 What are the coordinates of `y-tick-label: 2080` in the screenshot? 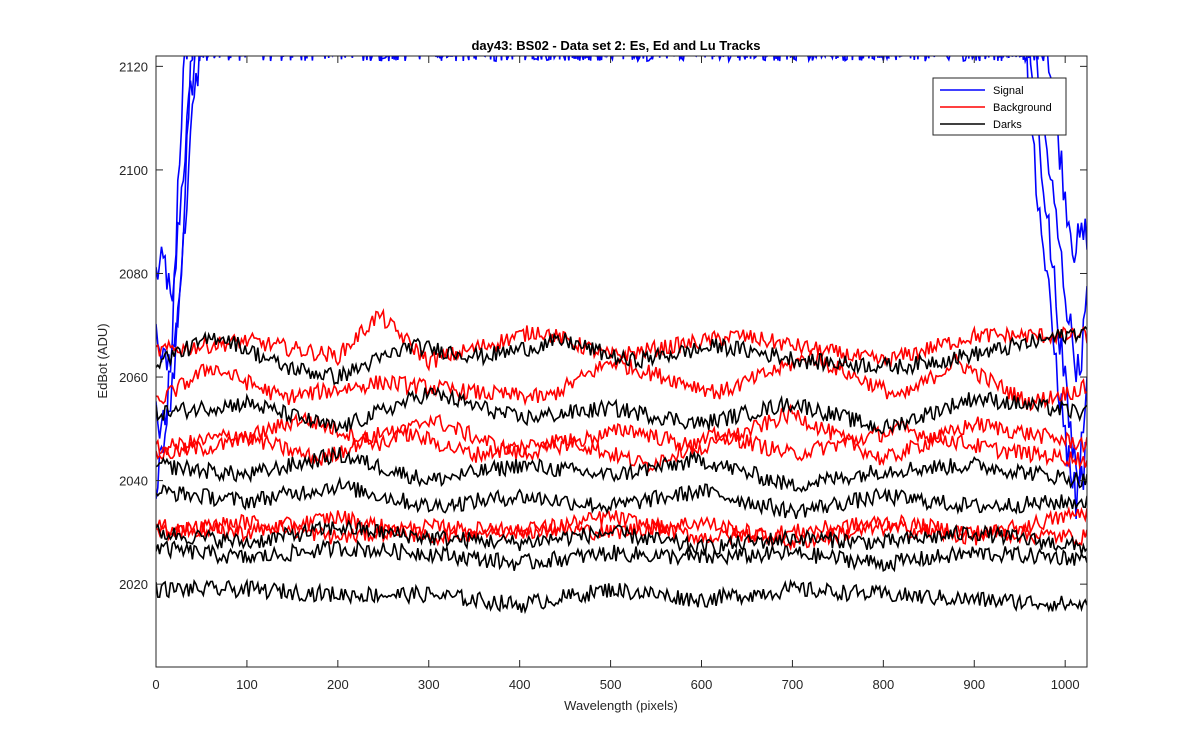 It's located at (133, 273).